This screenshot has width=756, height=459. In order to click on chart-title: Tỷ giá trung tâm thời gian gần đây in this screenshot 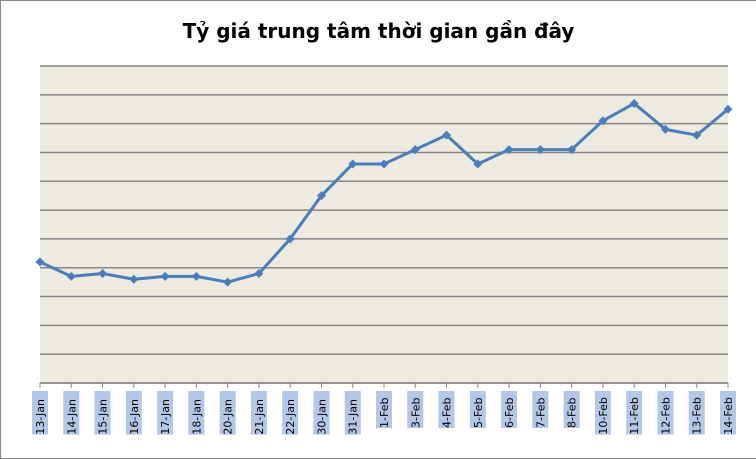, I will do `click(378, 31)`.